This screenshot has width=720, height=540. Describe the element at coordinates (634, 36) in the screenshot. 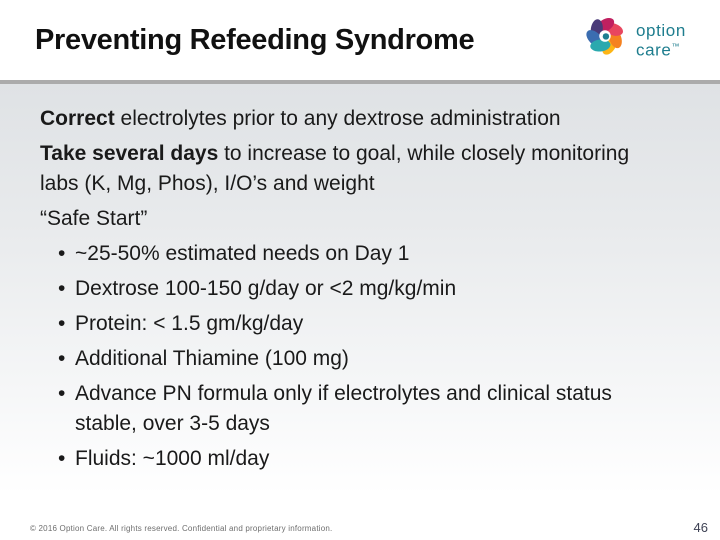

I see `option-care-logo: option care™` at that location.